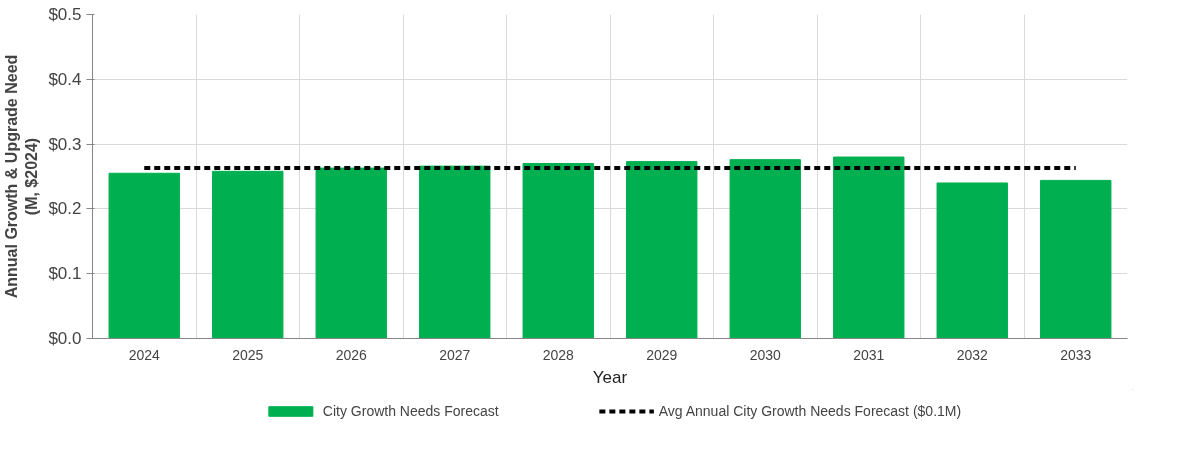  I want to click on x-tick-label: 2029, so click(662, 354).